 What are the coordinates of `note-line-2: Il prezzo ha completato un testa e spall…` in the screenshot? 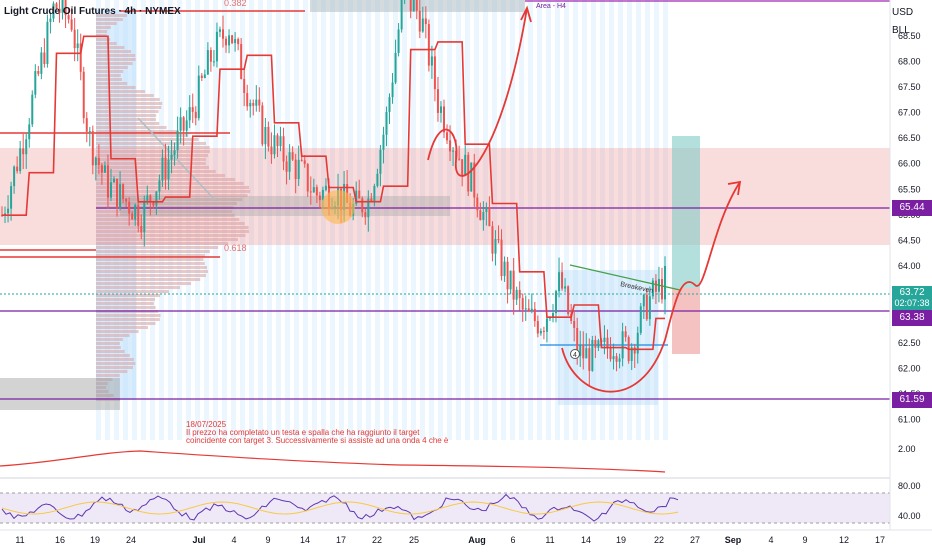 It's located at (303, 432).